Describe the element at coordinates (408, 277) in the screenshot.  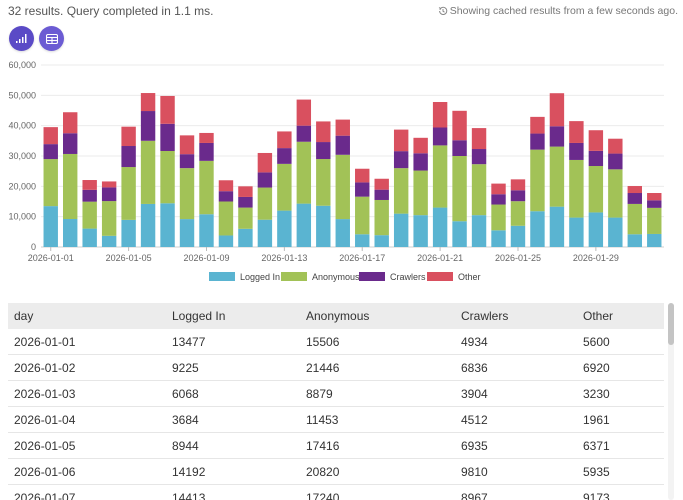
I see `legend-label: Crawlers` at that location.